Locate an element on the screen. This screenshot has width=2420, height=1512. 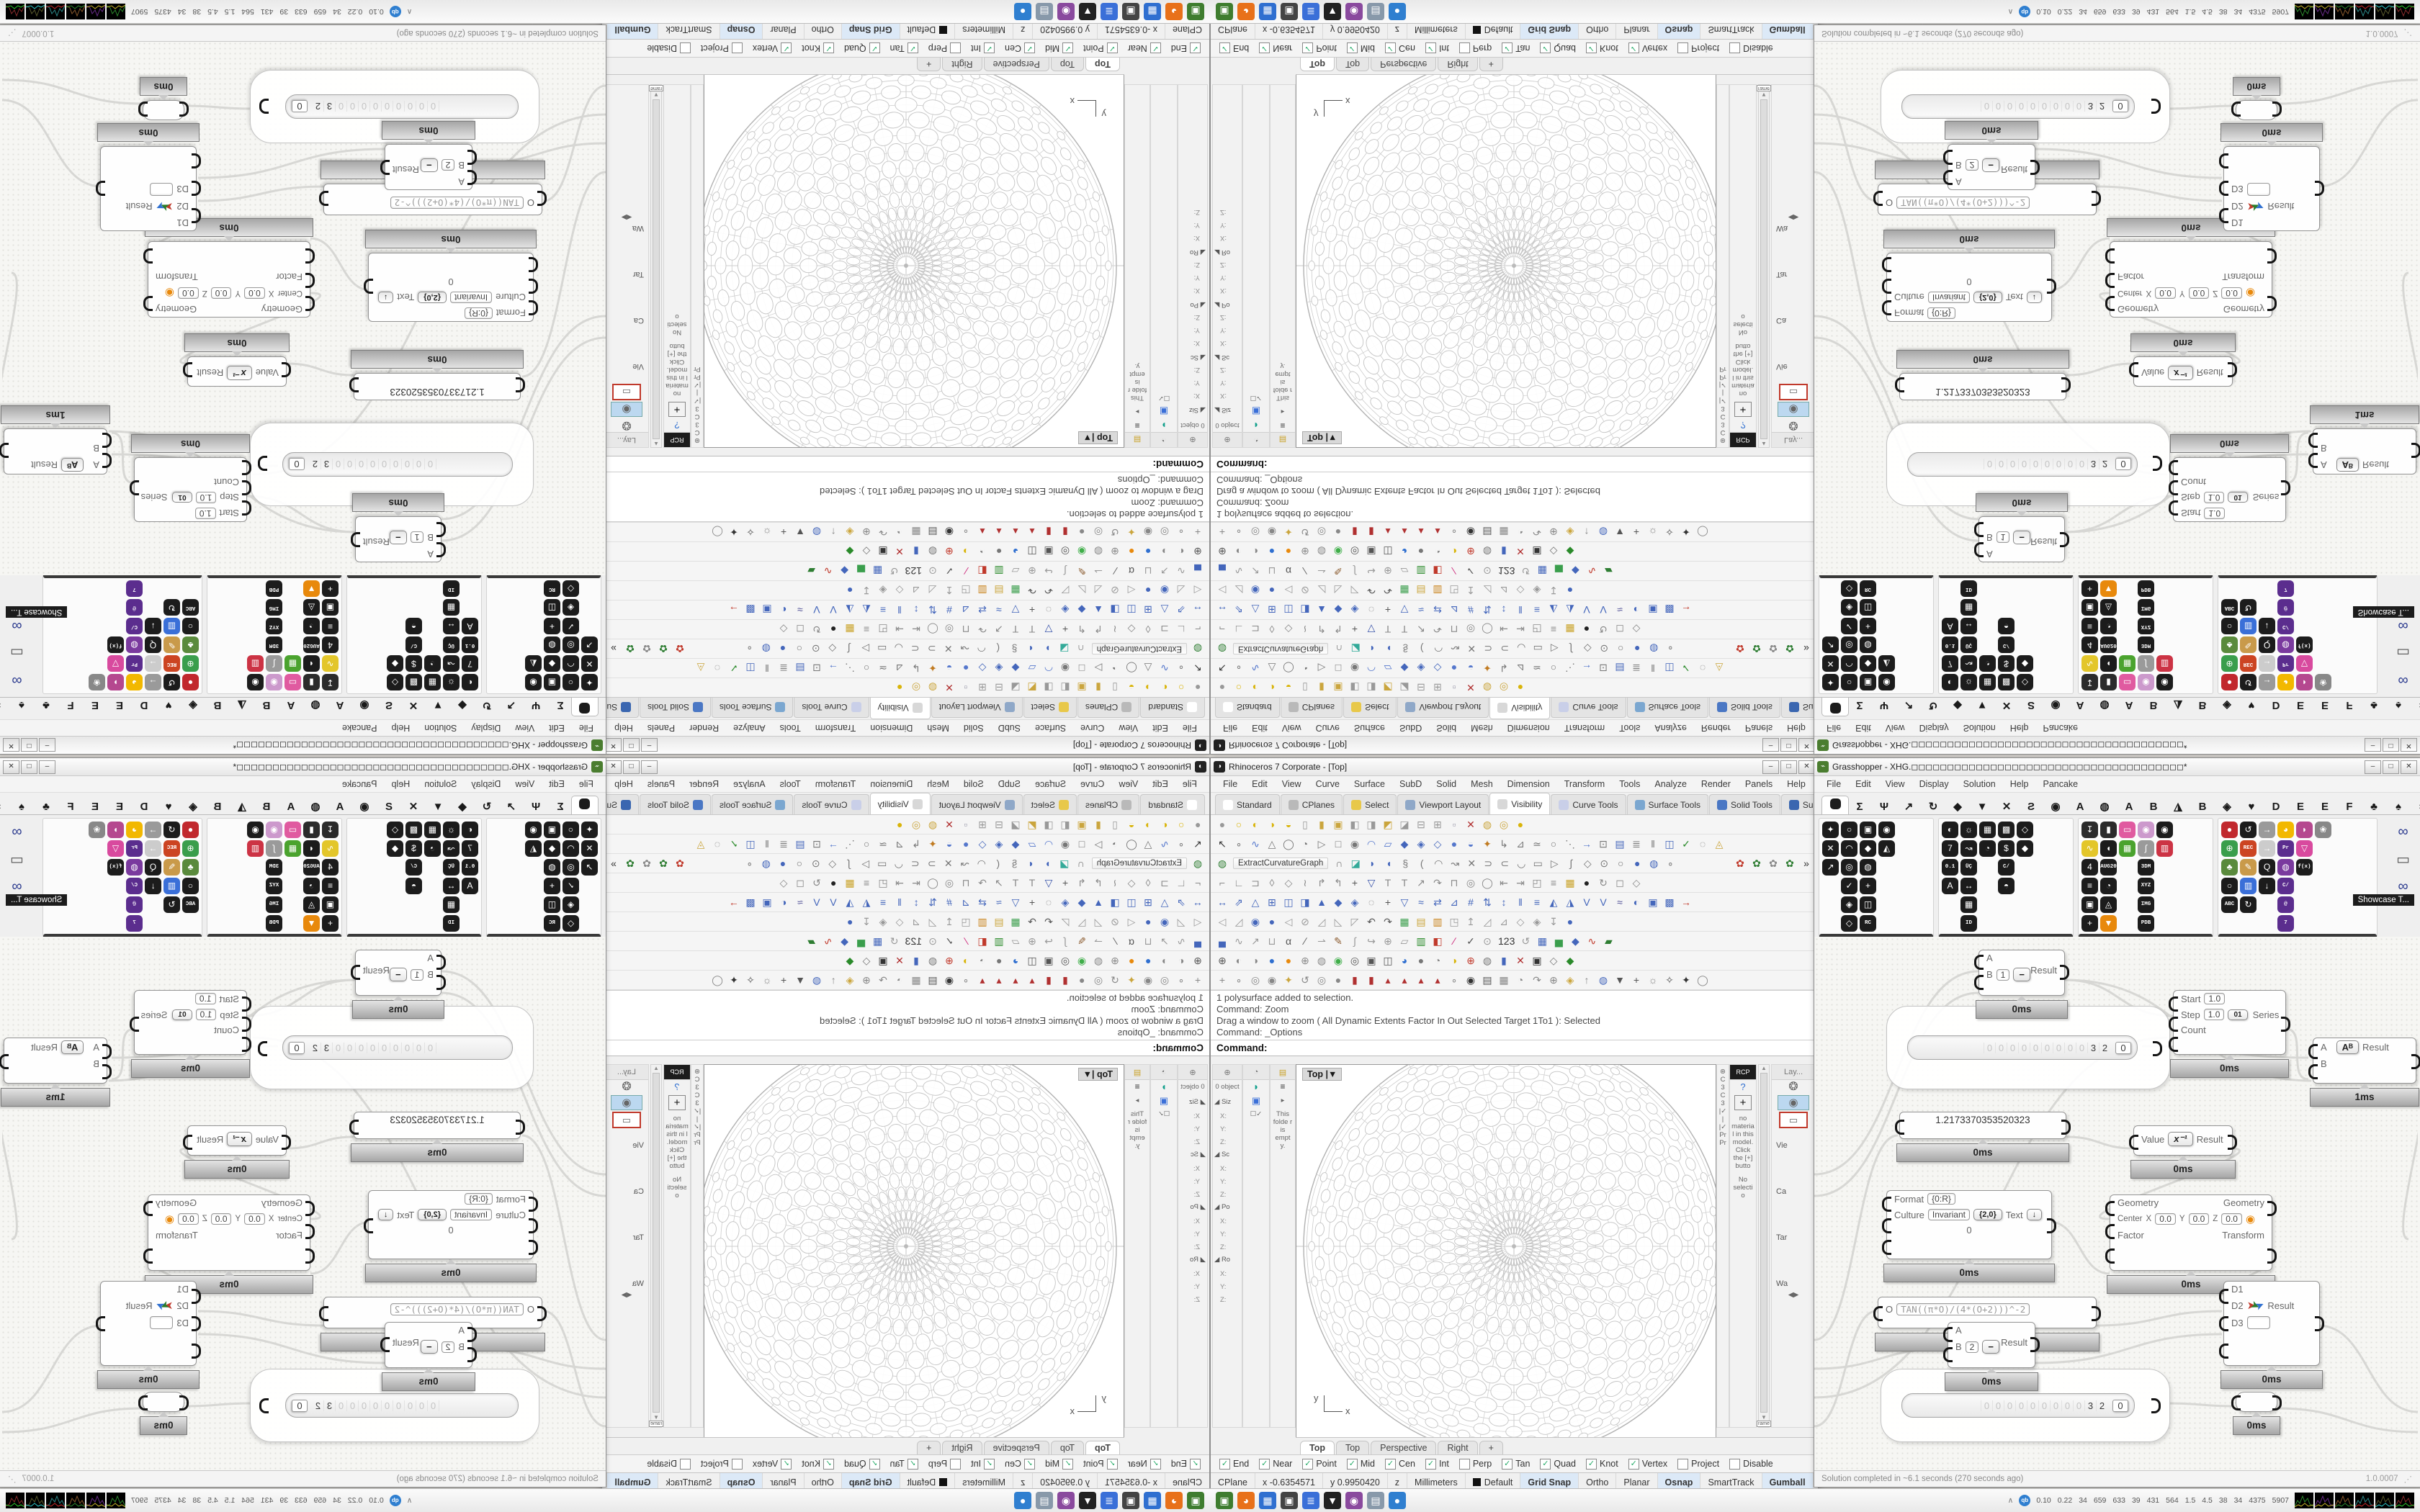
toolbar-icon: ◑ is located at coordinates (1454, 960).